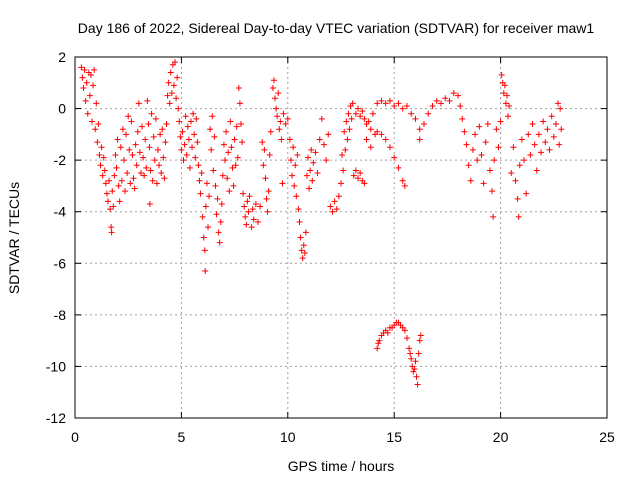 Image resolution: width=640 pixels, height=480 pixels. I want to click on x-tick-label: 15, so click(394, 437).